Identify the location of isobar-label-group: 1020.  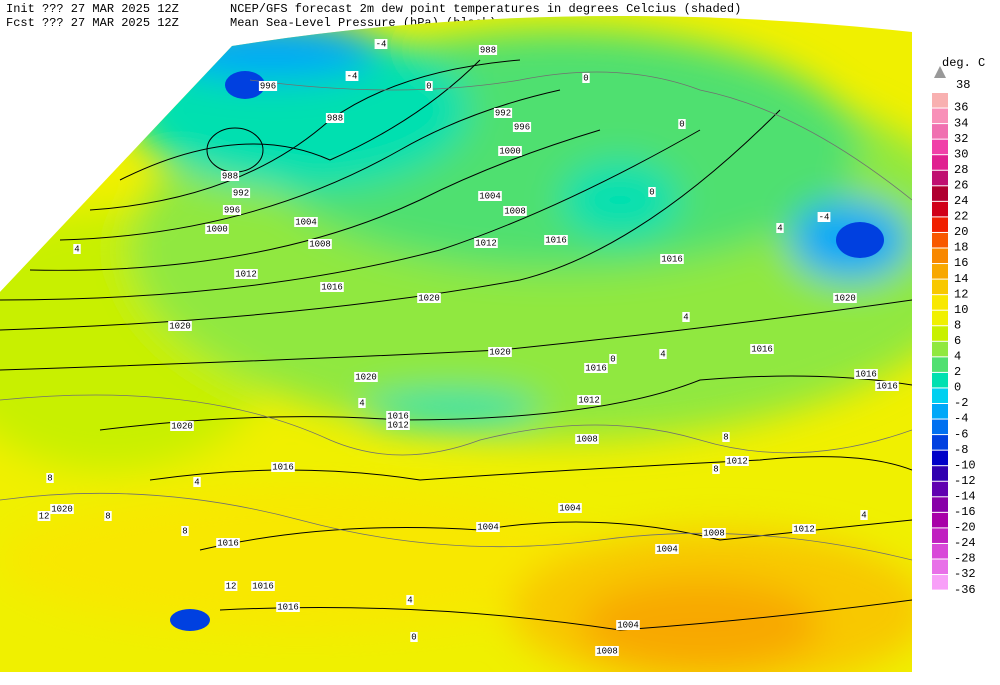
(845, 298).